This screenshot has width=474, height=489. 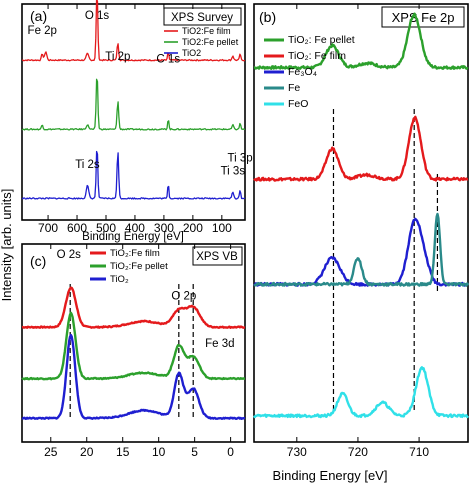 I want to click on panel-c-annotation: Fe 3d, so click(x=219, y=344).